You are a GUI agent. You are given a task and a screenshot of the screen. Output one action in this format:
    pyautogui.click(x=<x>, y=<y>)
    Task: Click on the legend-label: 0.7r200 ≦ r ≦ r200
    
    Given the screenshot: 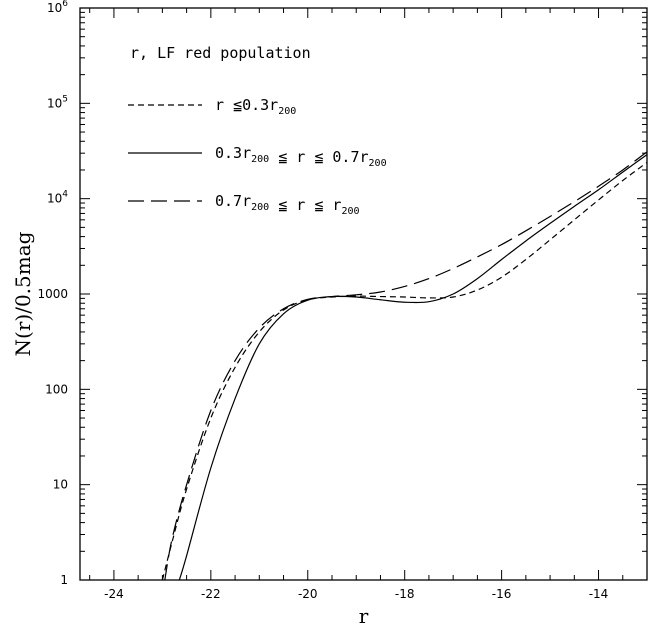 What is the action you would take?
    pyautogui.click(x=287, y=204)
    